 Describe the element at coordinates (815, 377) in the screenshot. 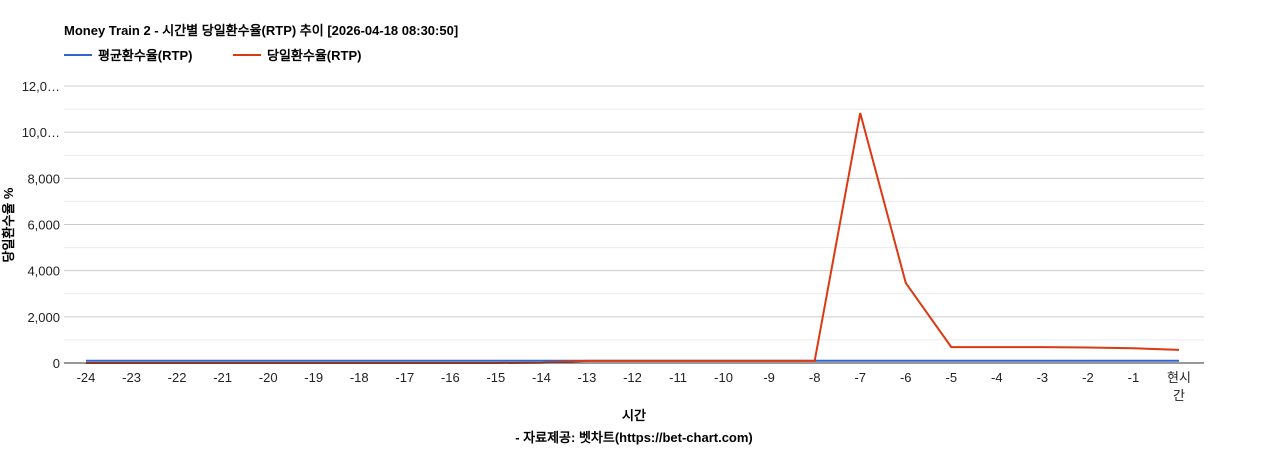

I see `x-tick-label: -8` at that location.